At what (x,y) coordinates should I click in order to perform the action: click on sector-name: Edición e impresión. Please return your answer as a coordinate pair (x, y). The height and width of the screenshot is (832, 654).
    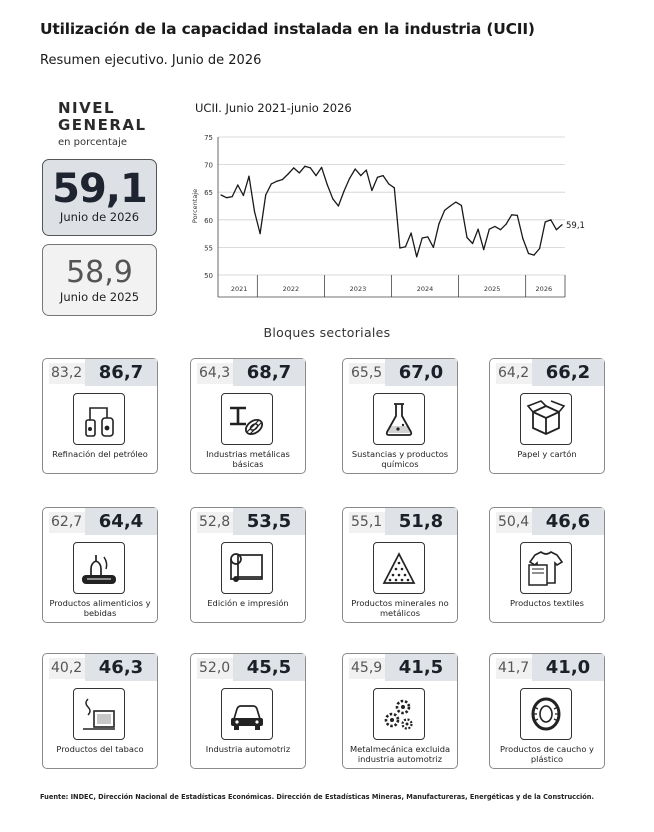
    Looking at the image, I should click on (248, 603).